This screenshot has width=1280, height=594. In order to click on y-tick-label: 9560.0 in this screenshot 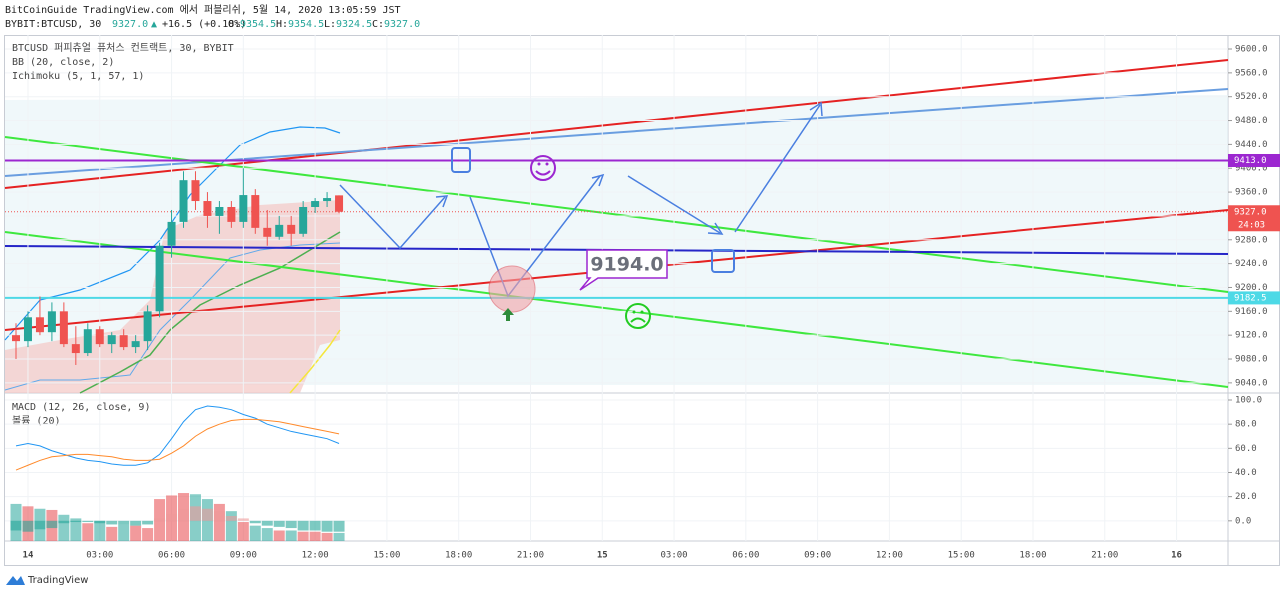, I will do `click(1251, 73)`.